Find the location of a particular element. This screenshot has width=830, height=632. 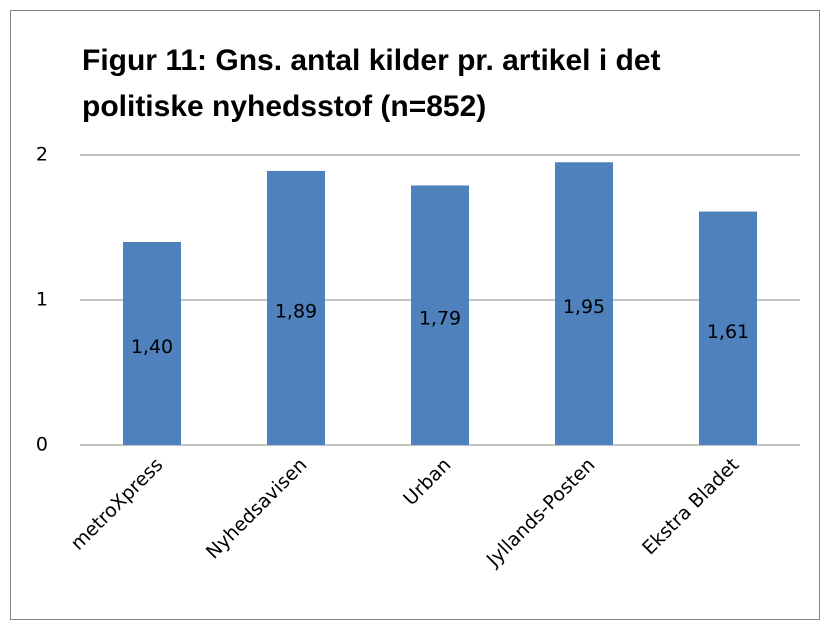

x-tick-label: Urban is located at coordinates (427, 482).